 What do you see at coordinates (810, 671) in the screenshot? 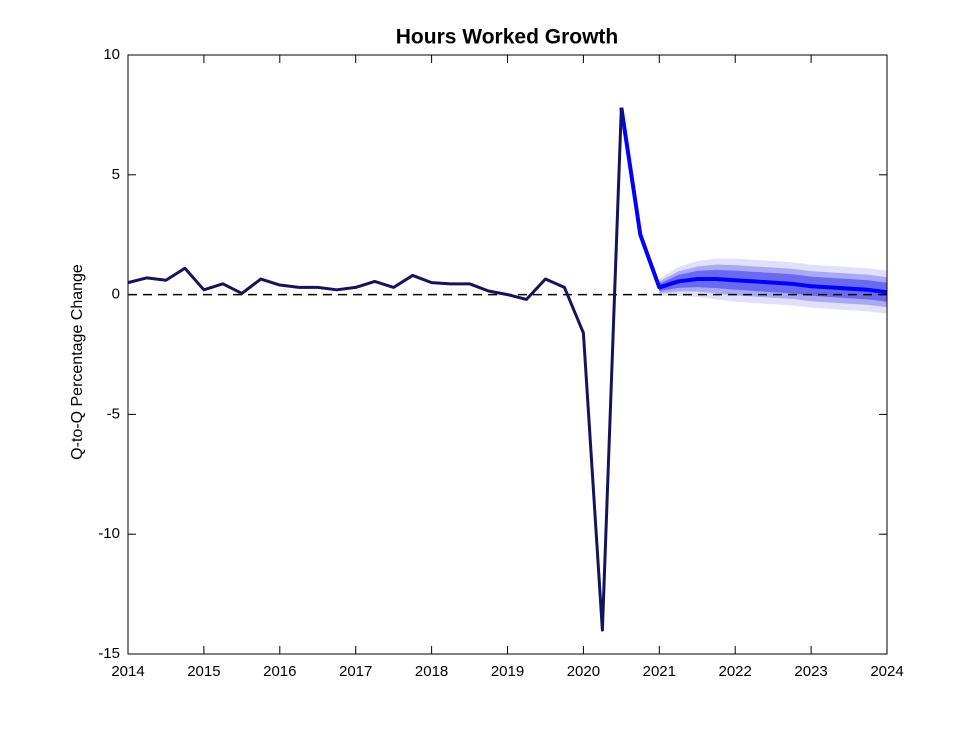
I see `x-tick-label: 2023` at bounding box center [810, 671].